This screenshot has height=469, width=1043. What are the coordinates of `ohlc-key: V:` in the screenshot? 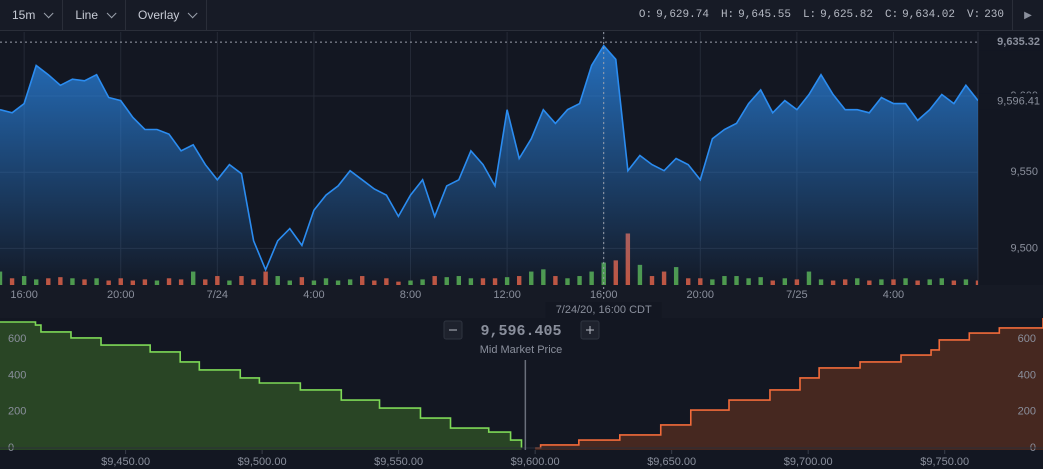 It's located at (973, 15).